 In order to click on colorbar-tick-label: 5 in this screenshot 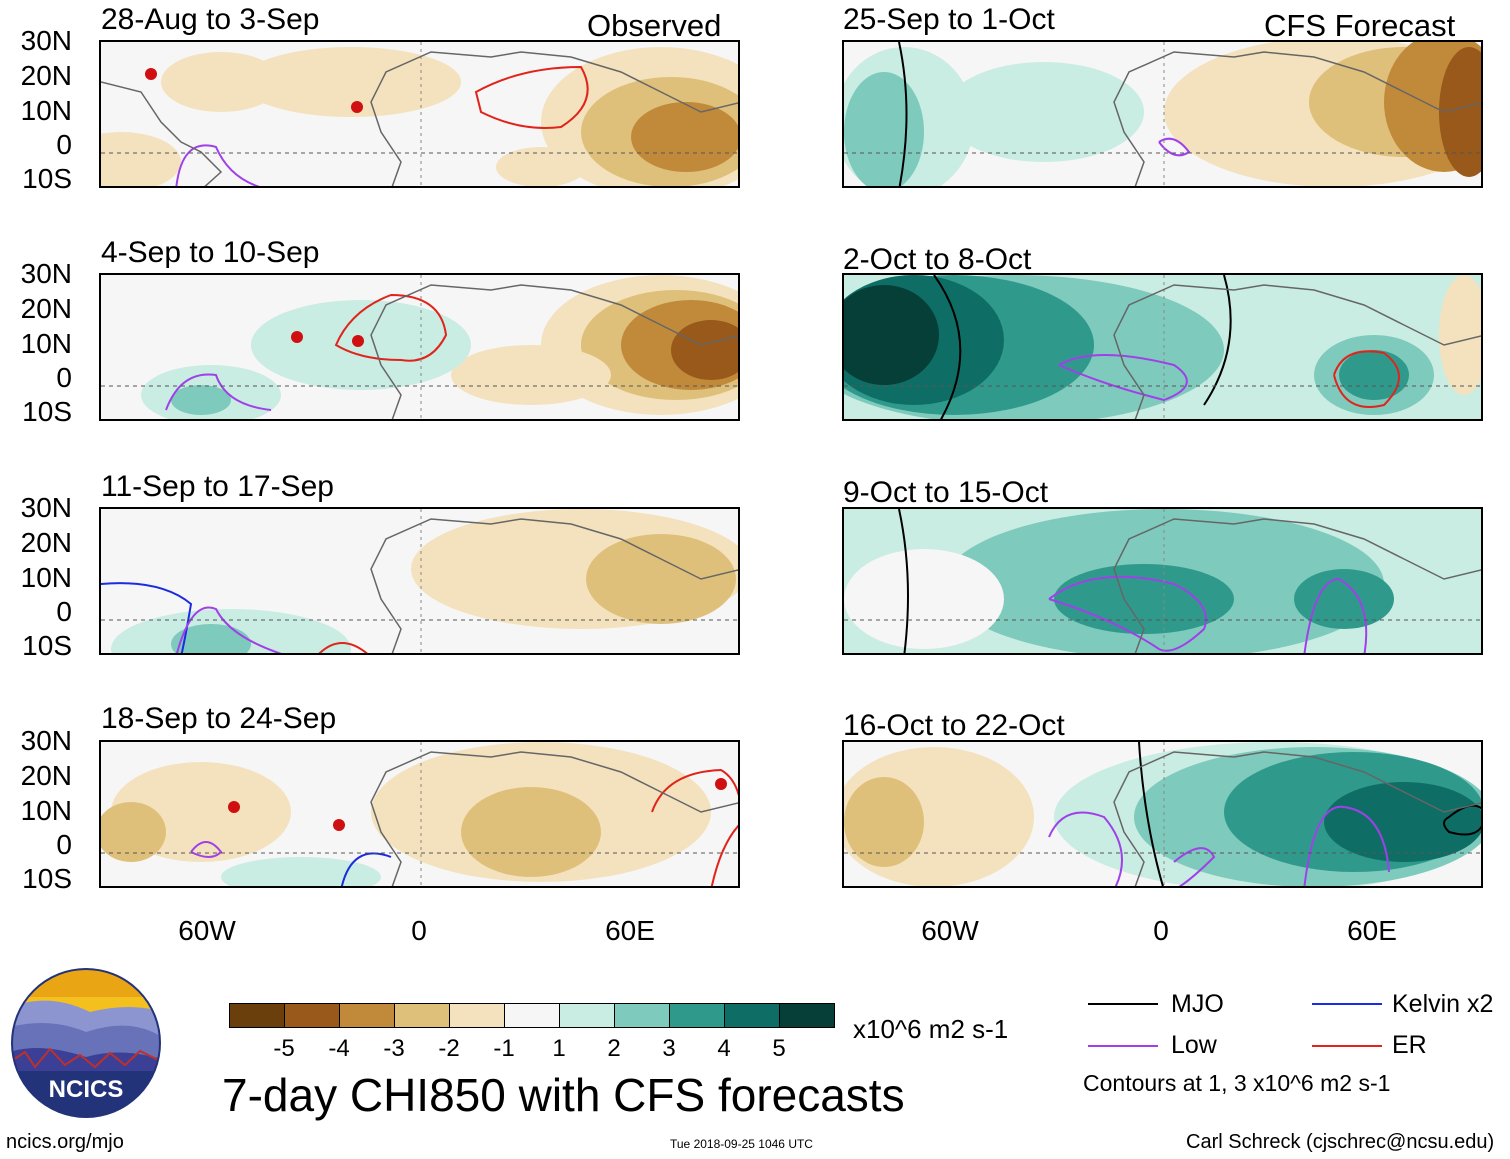, I will do `click(779, 1048)`.